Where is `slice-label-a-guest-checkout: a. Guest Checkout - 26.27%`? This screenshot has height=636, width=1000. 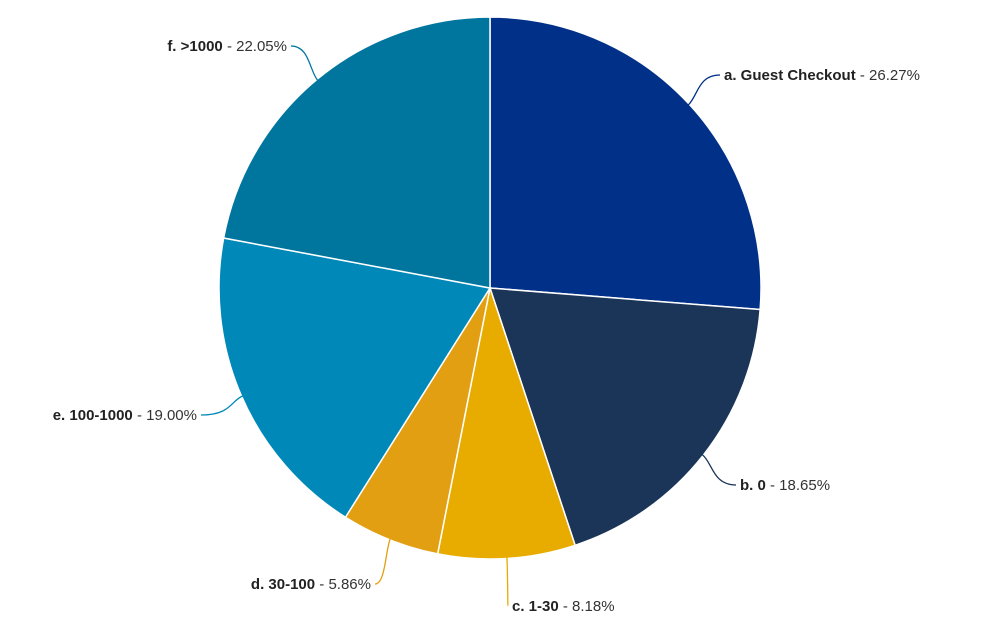
slice-label-a-guest-checkout: a. Guest Checkout - 26.27% is located at coordinates (822, 75).